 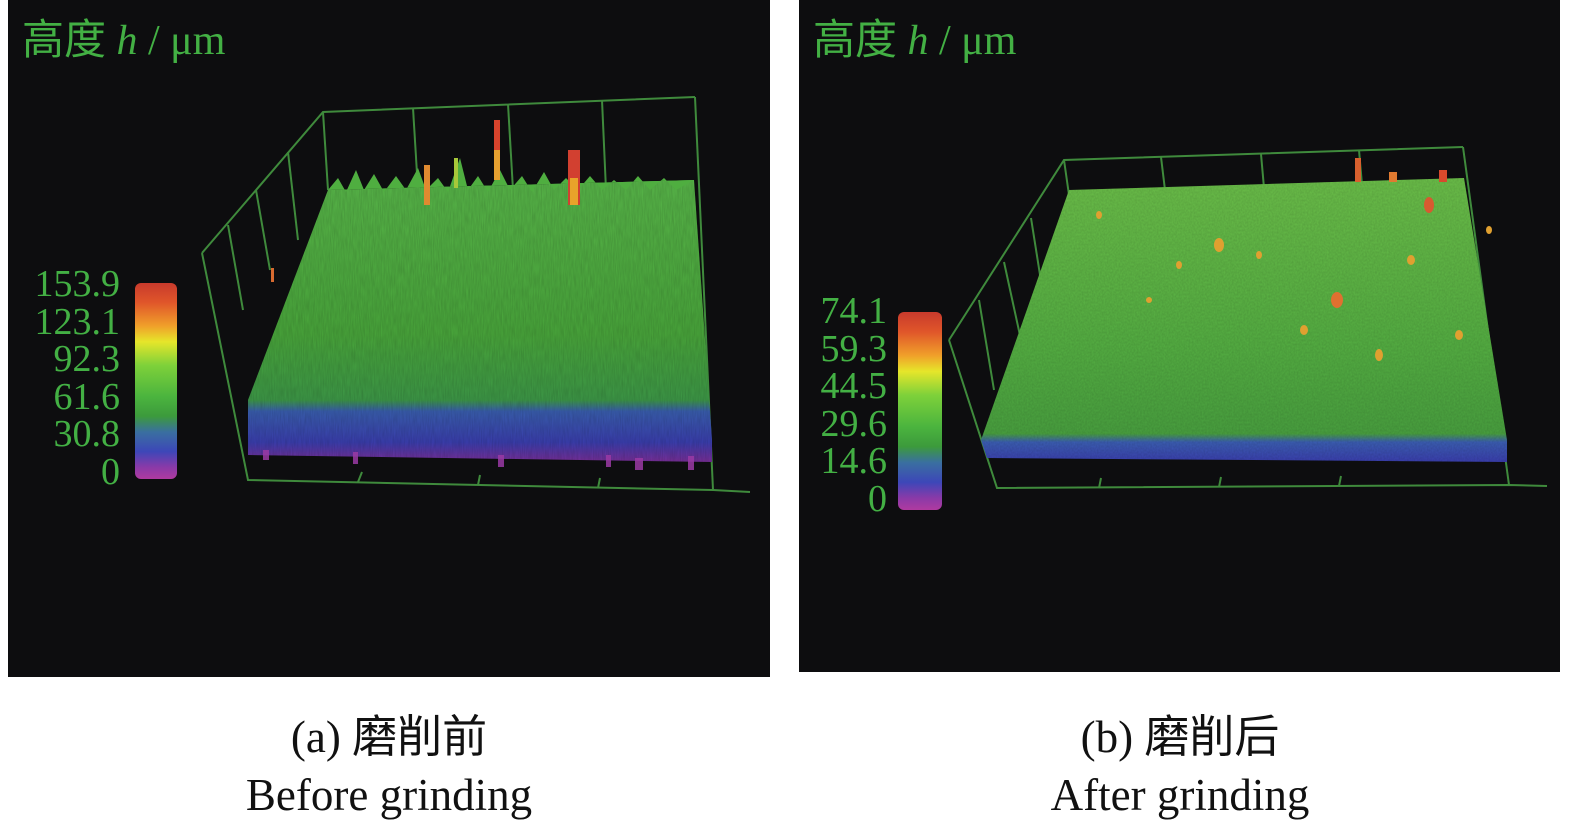 What do you see at coordinates (77, 321) in the screenshot?
I see `scale-tick: 123.1` at bounding box center [77, 321].